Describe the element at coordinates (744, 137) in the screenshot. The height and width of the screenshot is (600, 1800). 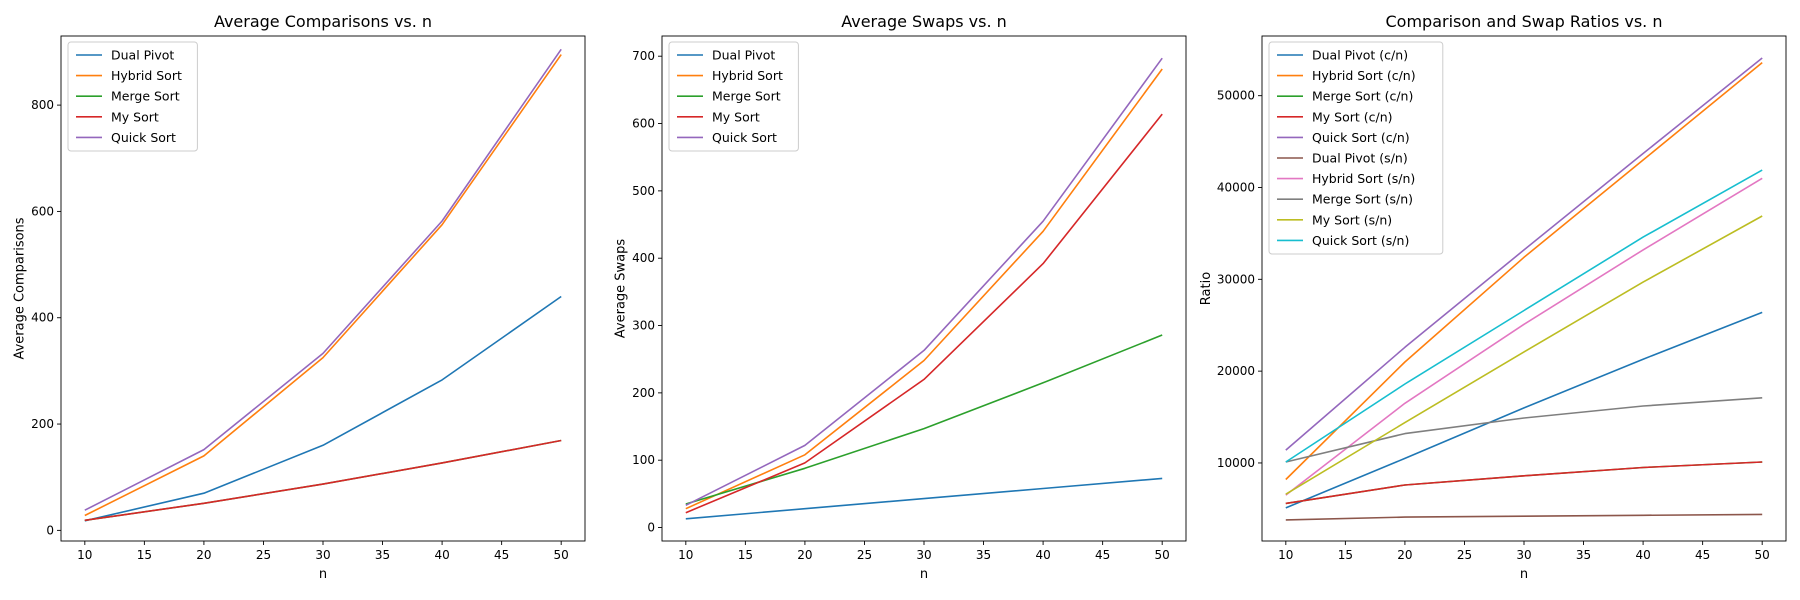
I see `legend-label: Quick Sort` at that location.